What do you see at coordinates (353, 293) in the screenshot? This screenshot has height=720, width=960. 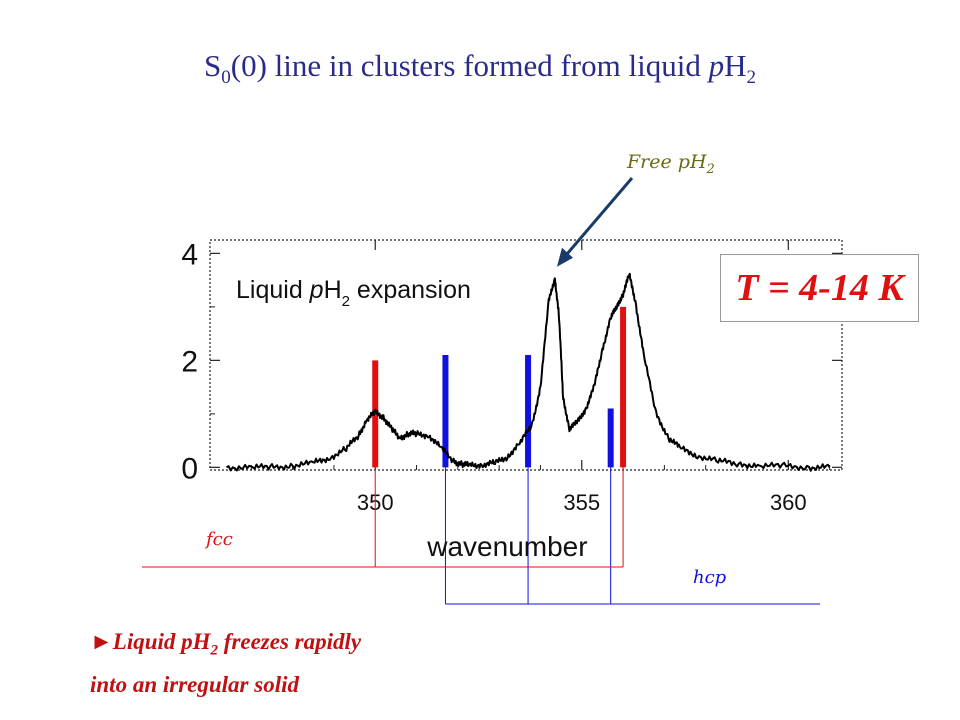 I see `plot-annotation: Liquid pH2 expansion` at bounding box center [353, 293].